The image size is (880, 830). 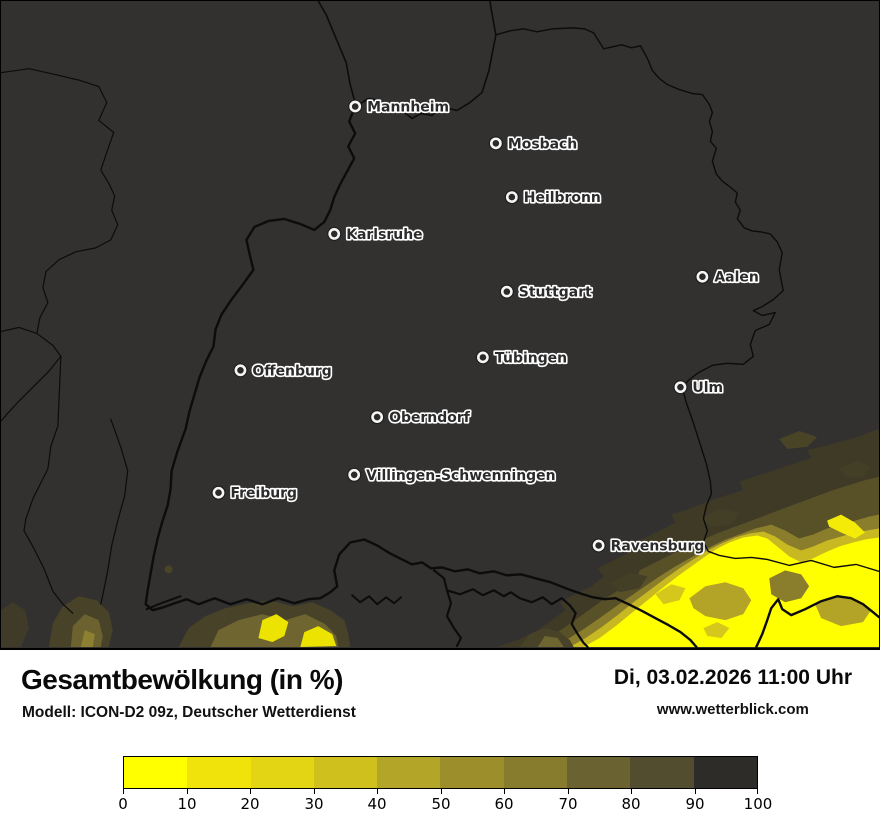 I want to click on legend-colorbar, so click(x=440, y=772).